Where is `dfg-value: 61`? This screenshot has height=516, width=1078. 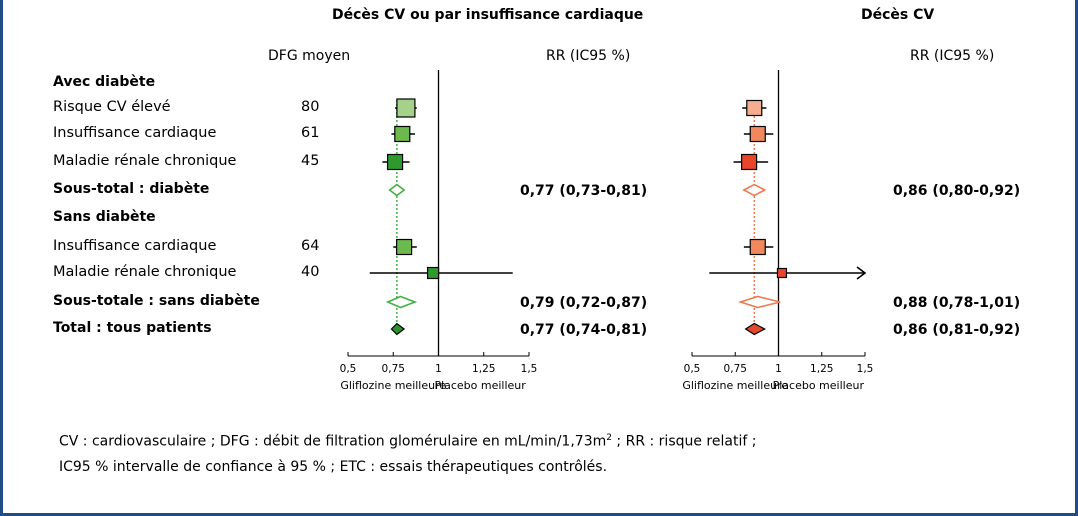
dfg-value: 61 is located at coordinates (310, 133).